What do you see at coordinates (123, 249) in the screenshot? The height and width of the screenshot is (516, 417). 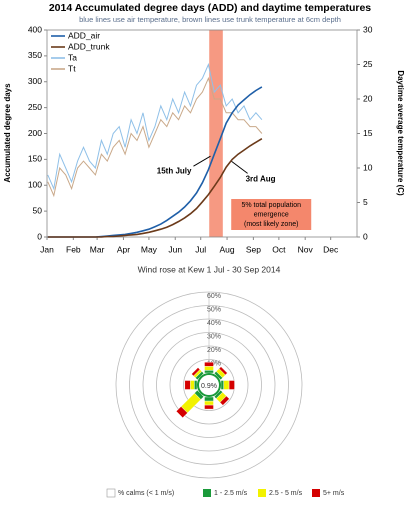 I see `x-tick-label: Apr` at bounding box center [123, 249].